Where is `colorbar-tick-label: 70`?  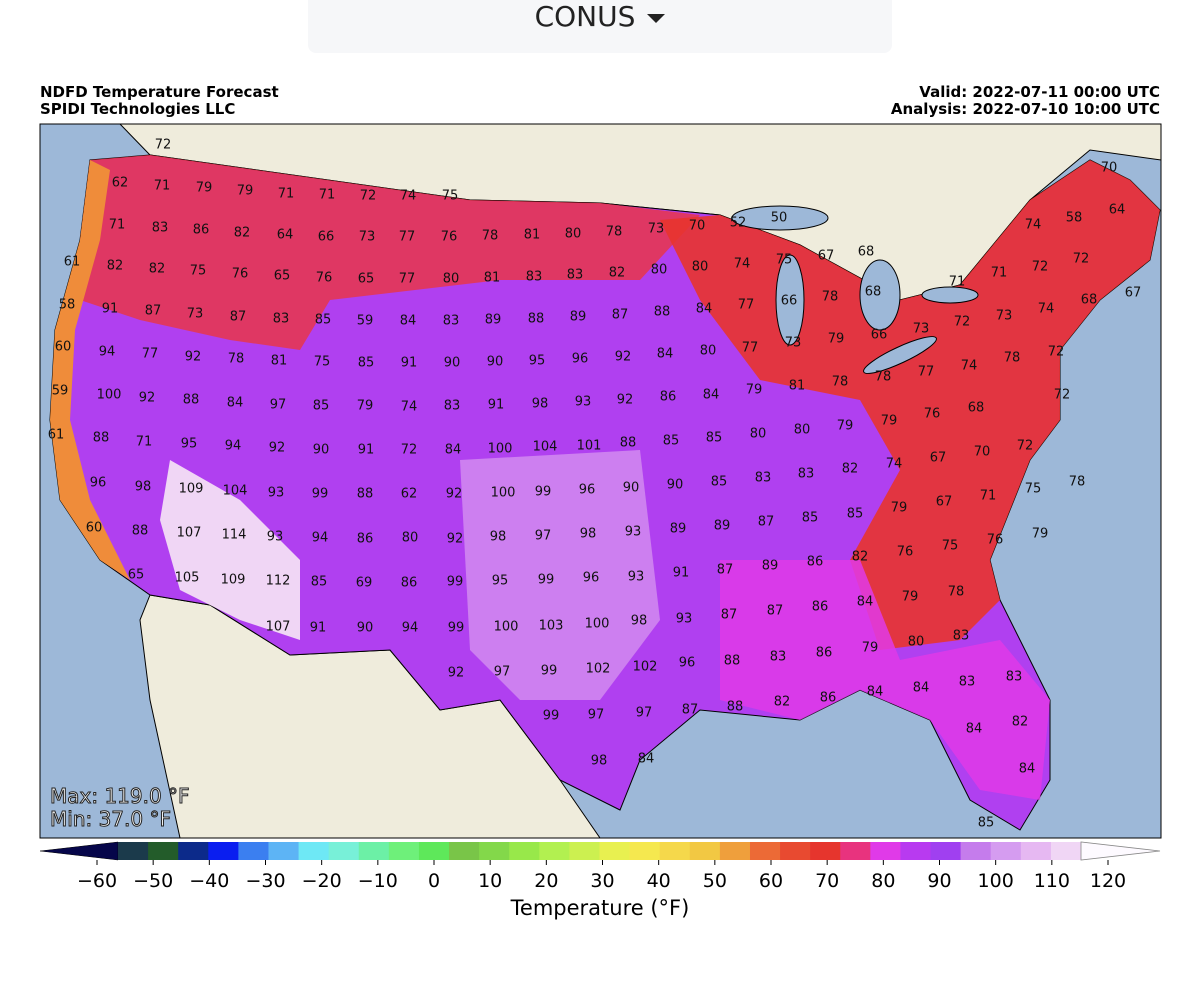
colorbar-tick-label: 70 is located at coordinates (827, 881).